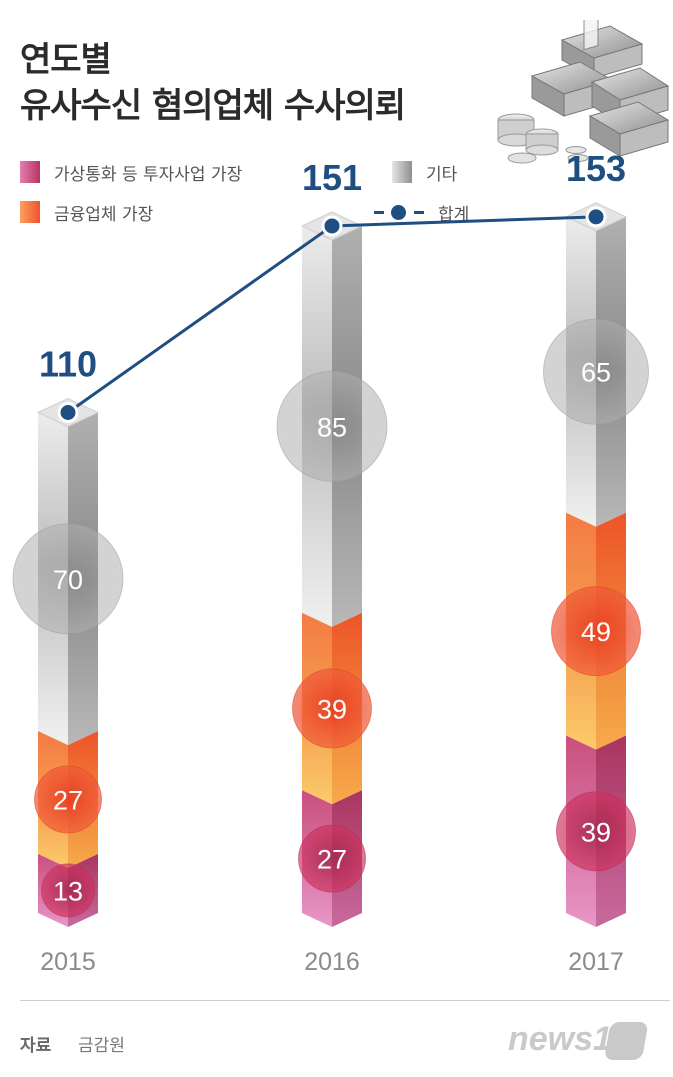 The height and width of the screenshot is (1077, 673). Describe the element at coordinates (68, 364) in the screenshot. I see `total-label-2015: 110` at that location.